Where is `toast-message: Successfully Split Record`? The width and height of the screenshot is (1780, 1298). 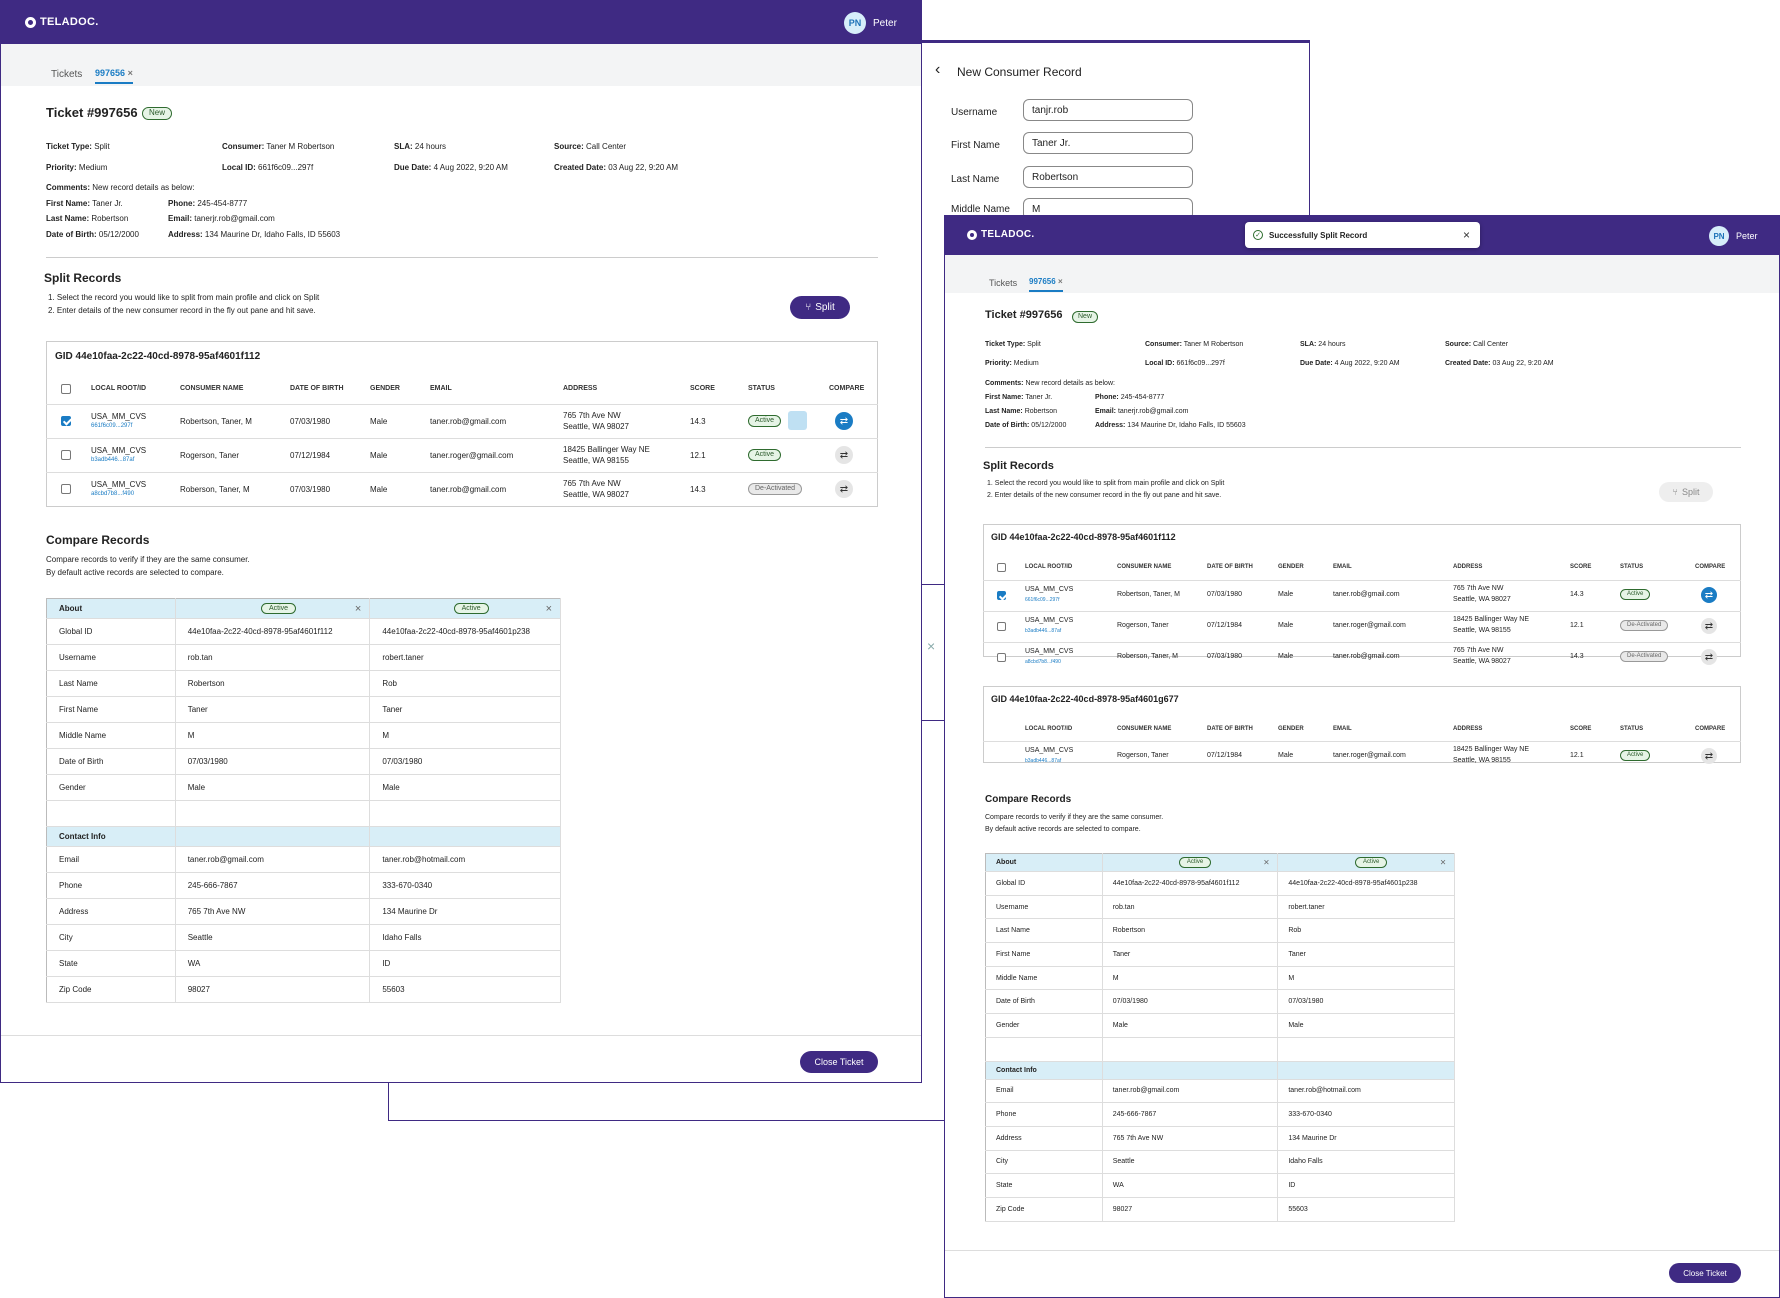
toast-message: Successfully Split Record is located at coordinates (1318, 235).